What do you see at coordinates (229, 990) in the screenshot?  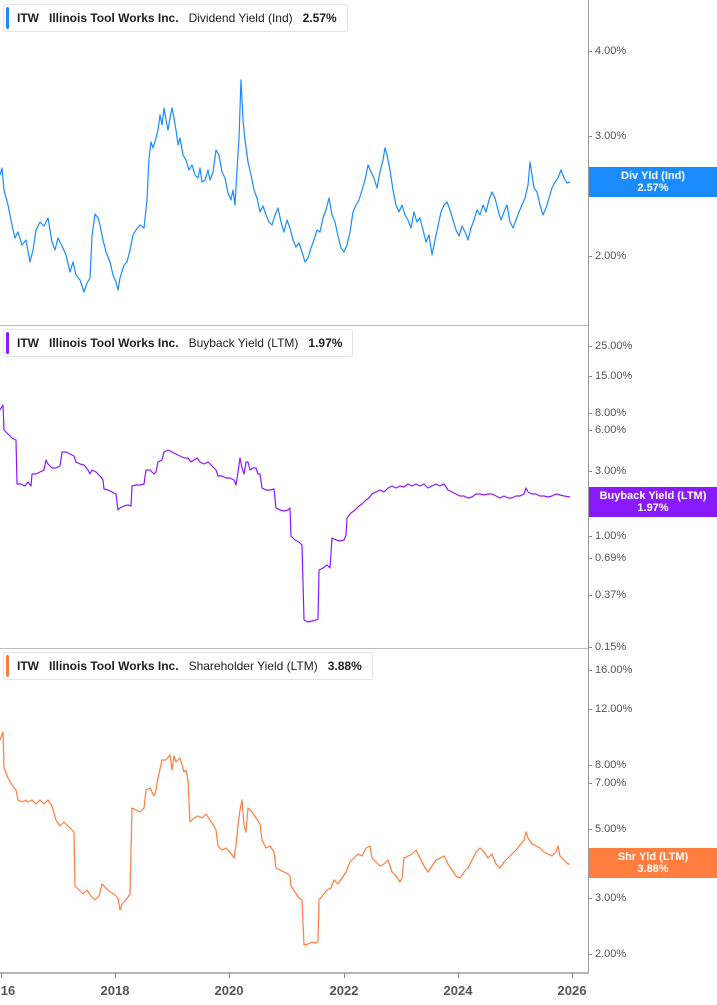 I see `x-label: 2020` at bounding box center [229, 990].